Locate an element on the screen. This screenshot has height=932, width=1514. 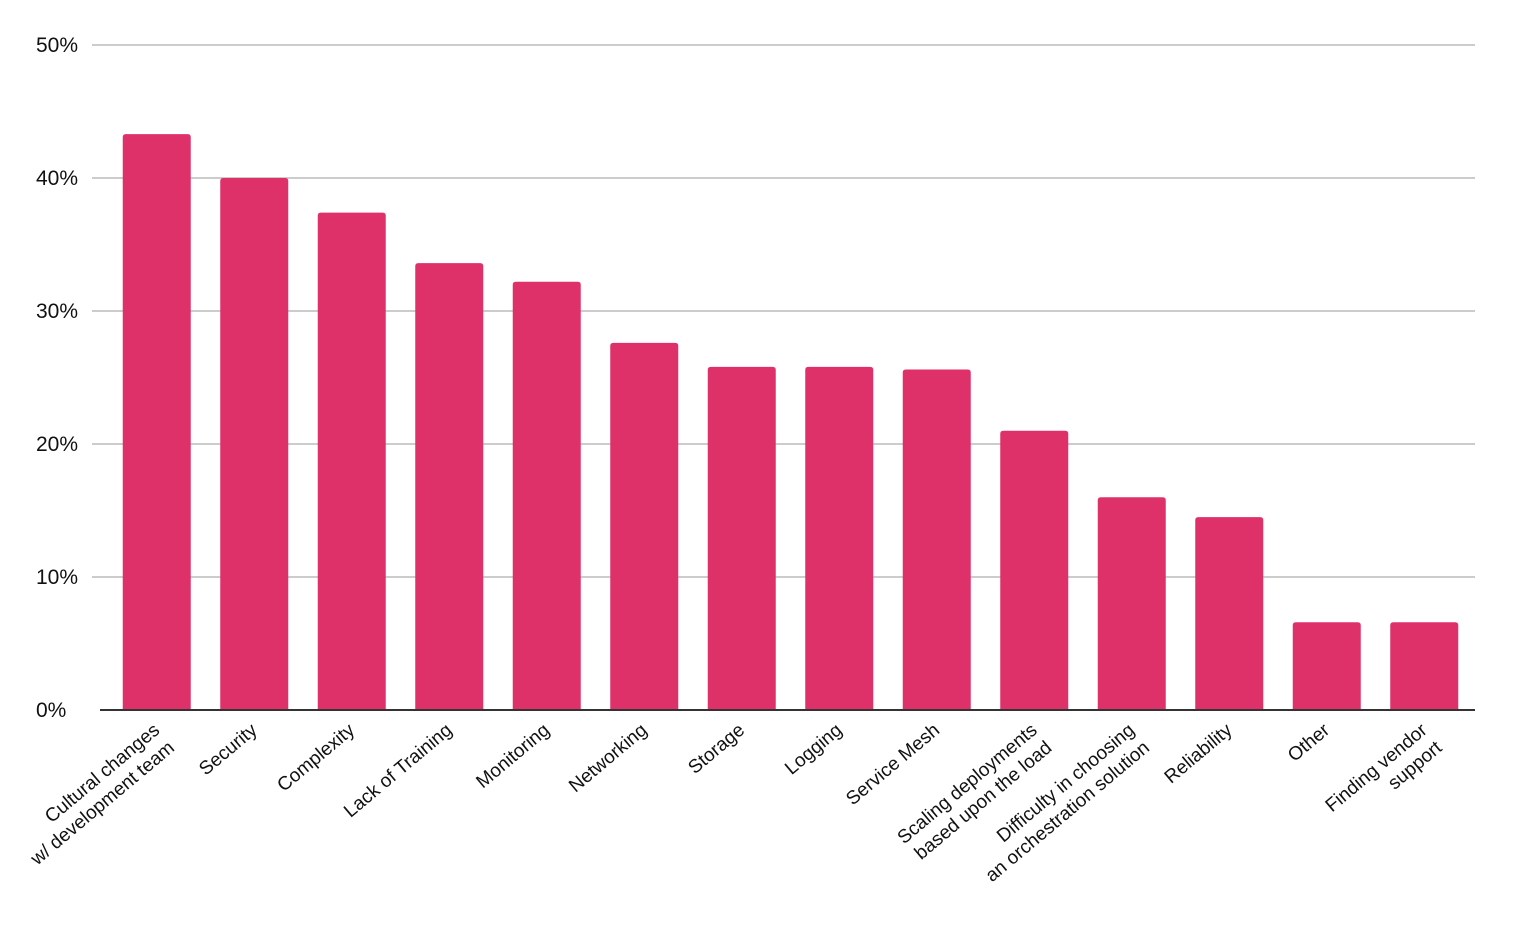
x-category-label: Networking is located at coordinates (608, 758).